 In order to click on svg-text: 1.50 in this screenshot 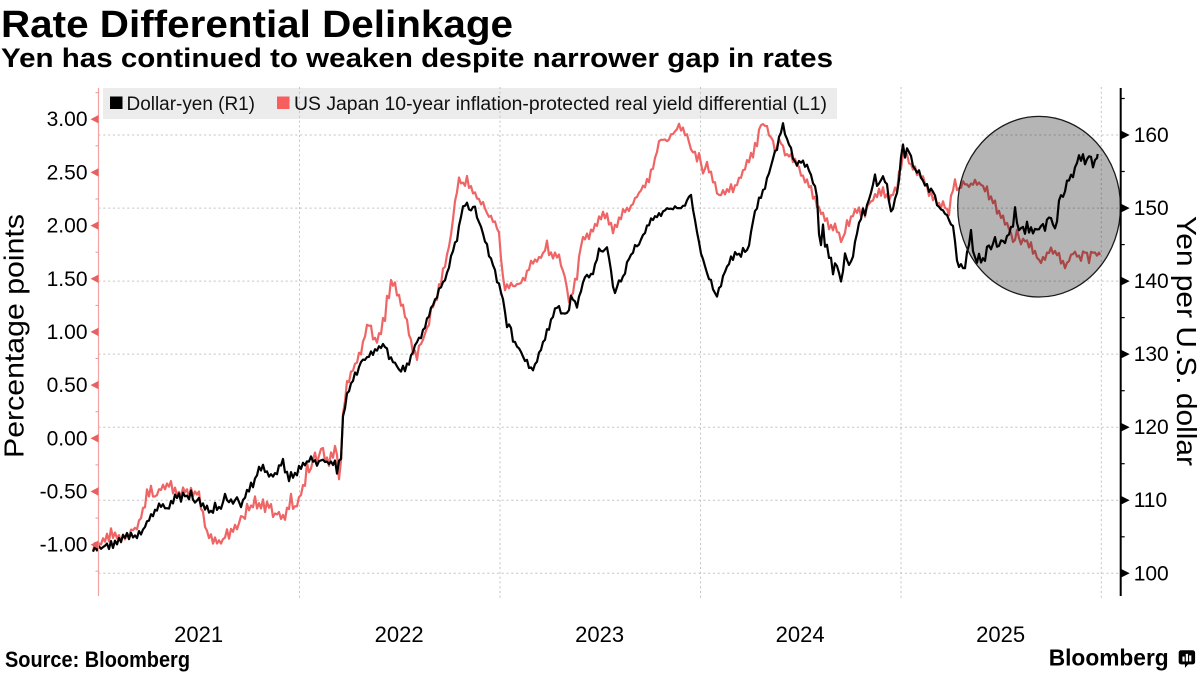, I will do `click(67, 279)`.